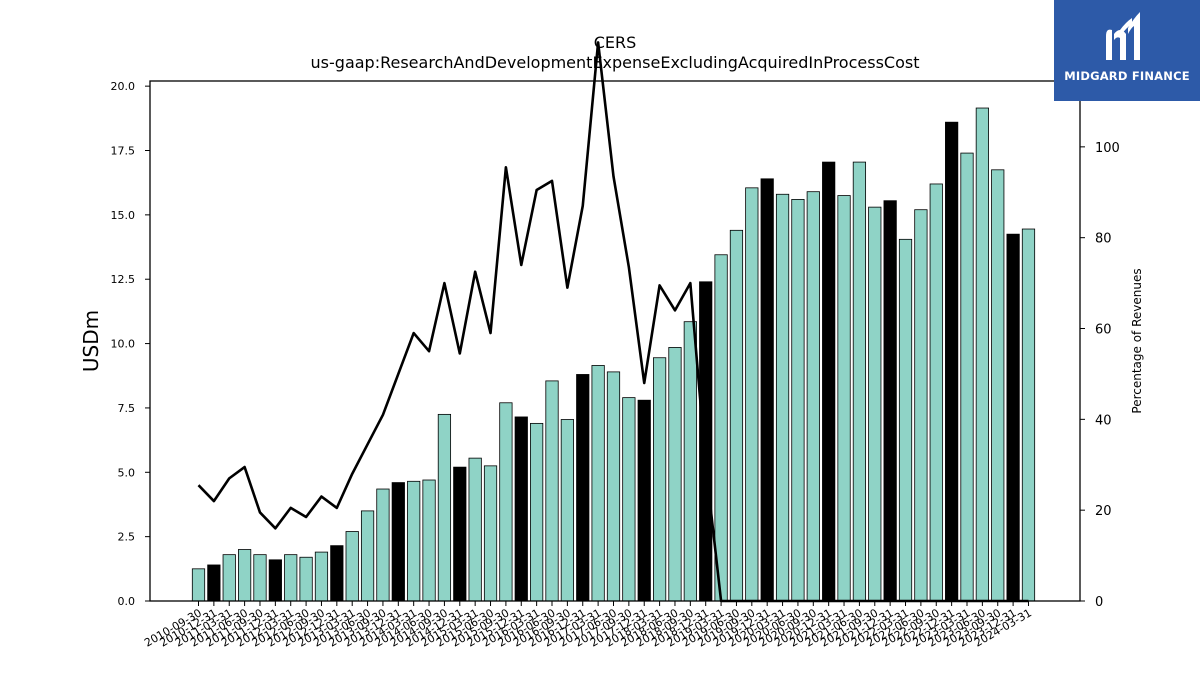 This screenshot has width=1200, height=675. I want to click on y-tick-label: 5.0, so click(127, 472).